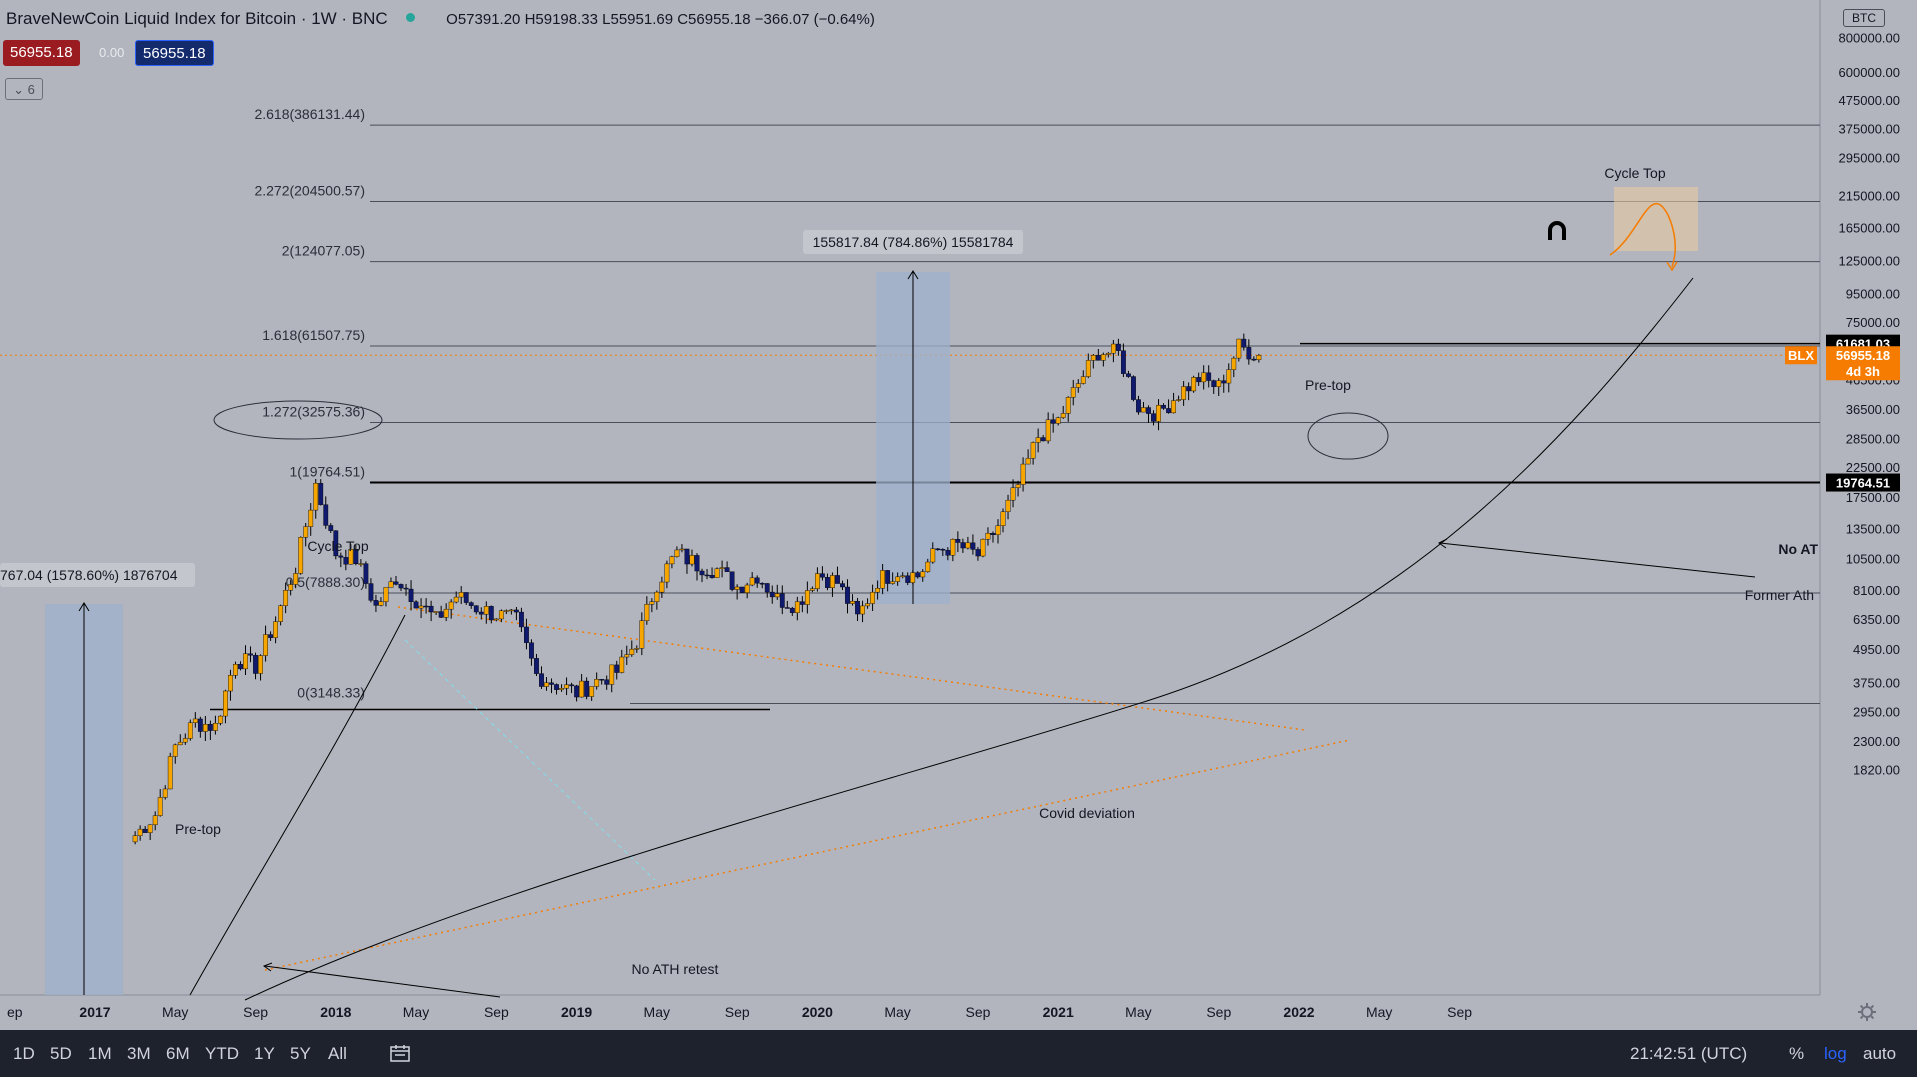 This screenshot has width=1917, height=1077. Describe the element at coordinates (1864, 18) in the screenshot. I see `currency-select: BTC` at that location.